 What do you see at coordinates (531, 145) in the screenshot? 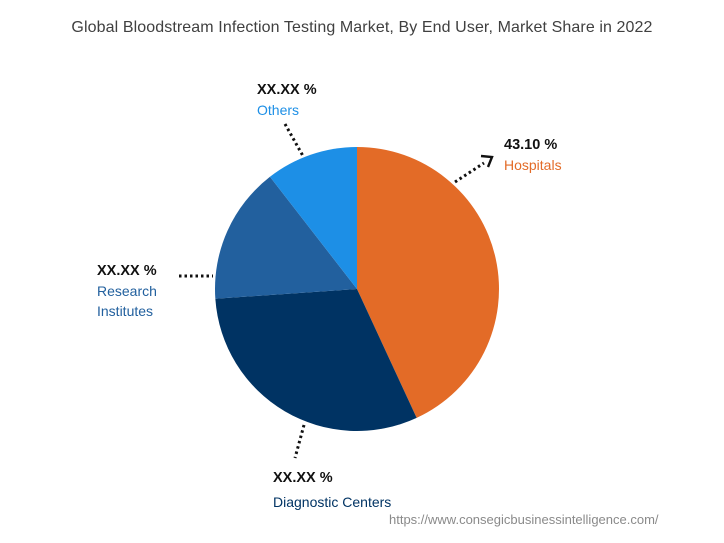
I see `hospitals-value: 43.10 %` at bounding box center [531, 145].